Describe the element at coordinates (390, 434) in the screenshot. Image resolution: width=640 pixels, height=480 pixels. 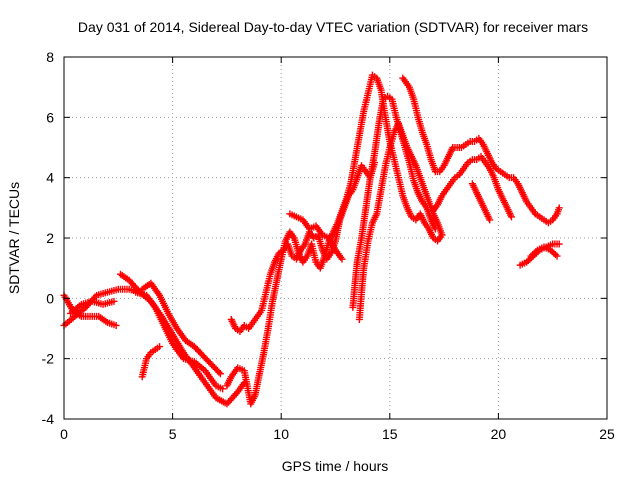
I see `x-tick-label: 15` at that location.